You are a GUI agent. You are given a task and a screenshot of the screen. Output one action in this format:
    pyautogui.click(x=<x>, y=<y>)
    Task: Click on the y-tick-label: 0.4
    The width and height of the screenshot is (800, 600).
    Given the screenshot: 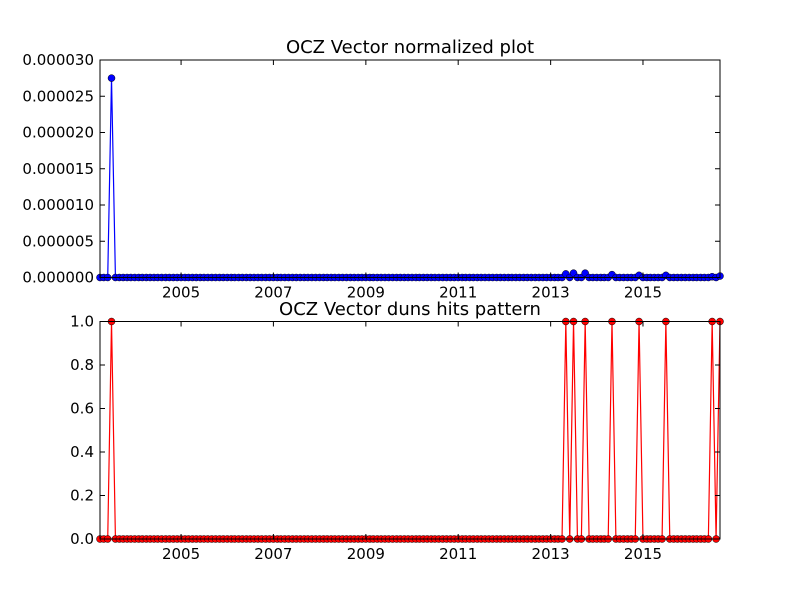 What is the action you would take?
    pyautogui.click(x=82, y=452)
    